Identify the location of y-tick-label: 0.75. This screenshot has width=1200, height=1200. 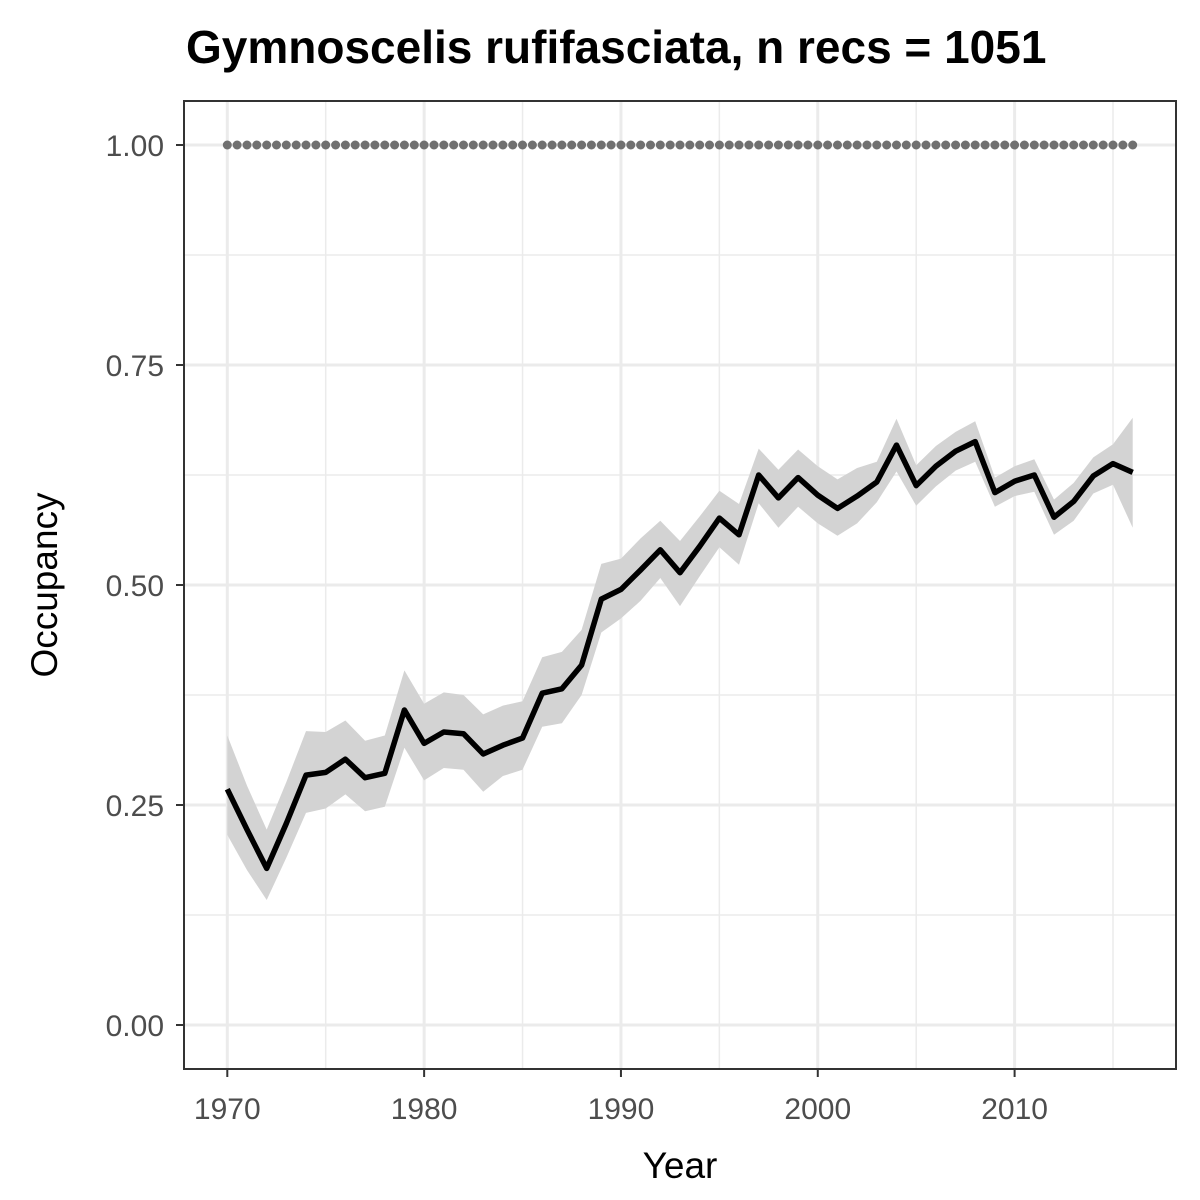
(135, 366).